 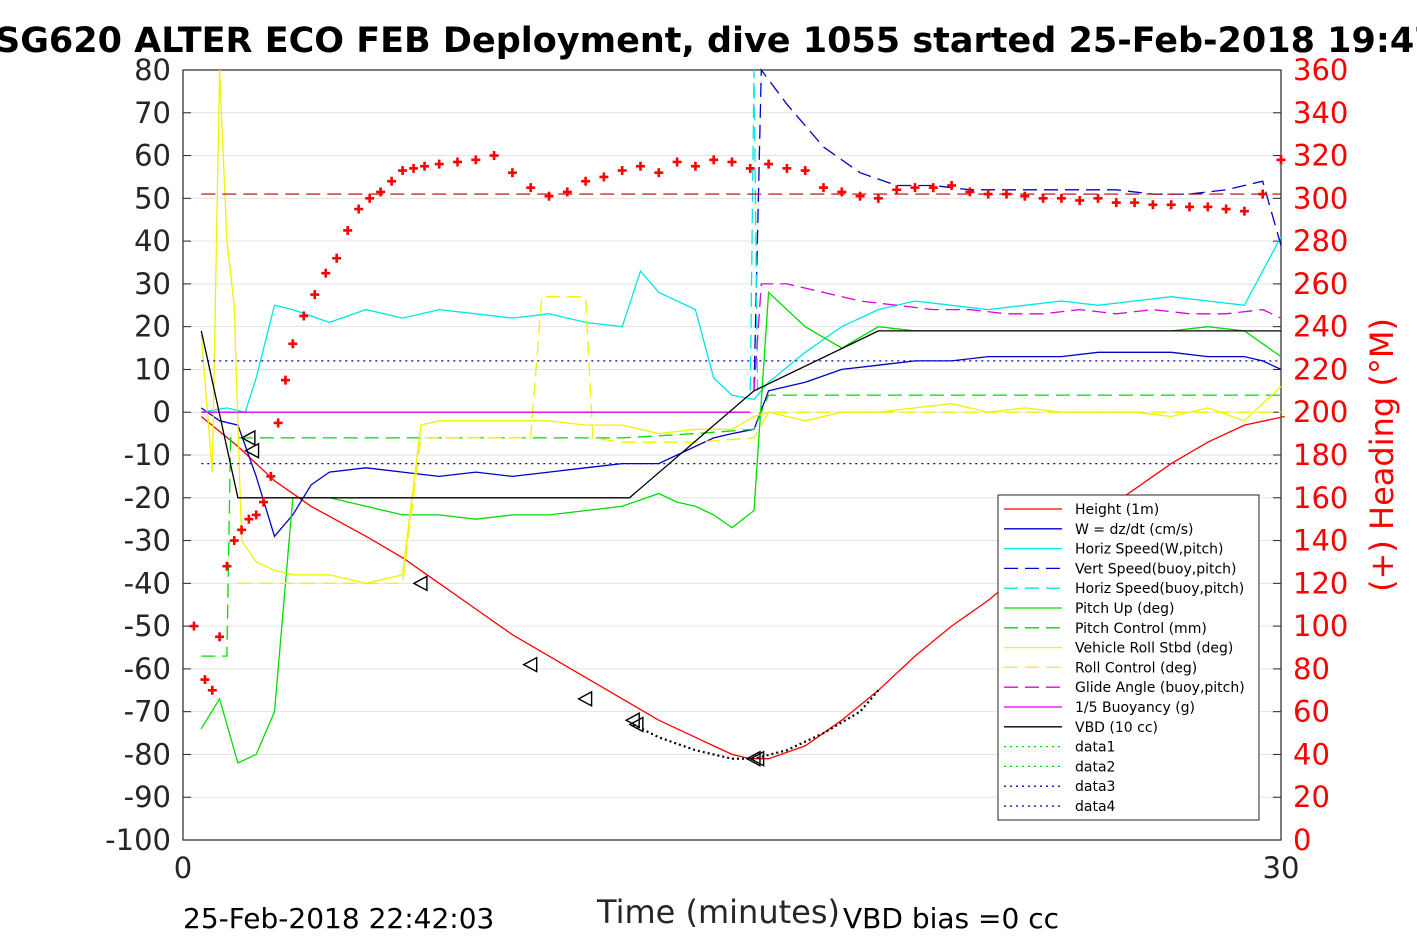 What do you see at coordinates (152, 284) in the screenshot?
I see `y-tick-label: 30` at bounding box center [152, 284].